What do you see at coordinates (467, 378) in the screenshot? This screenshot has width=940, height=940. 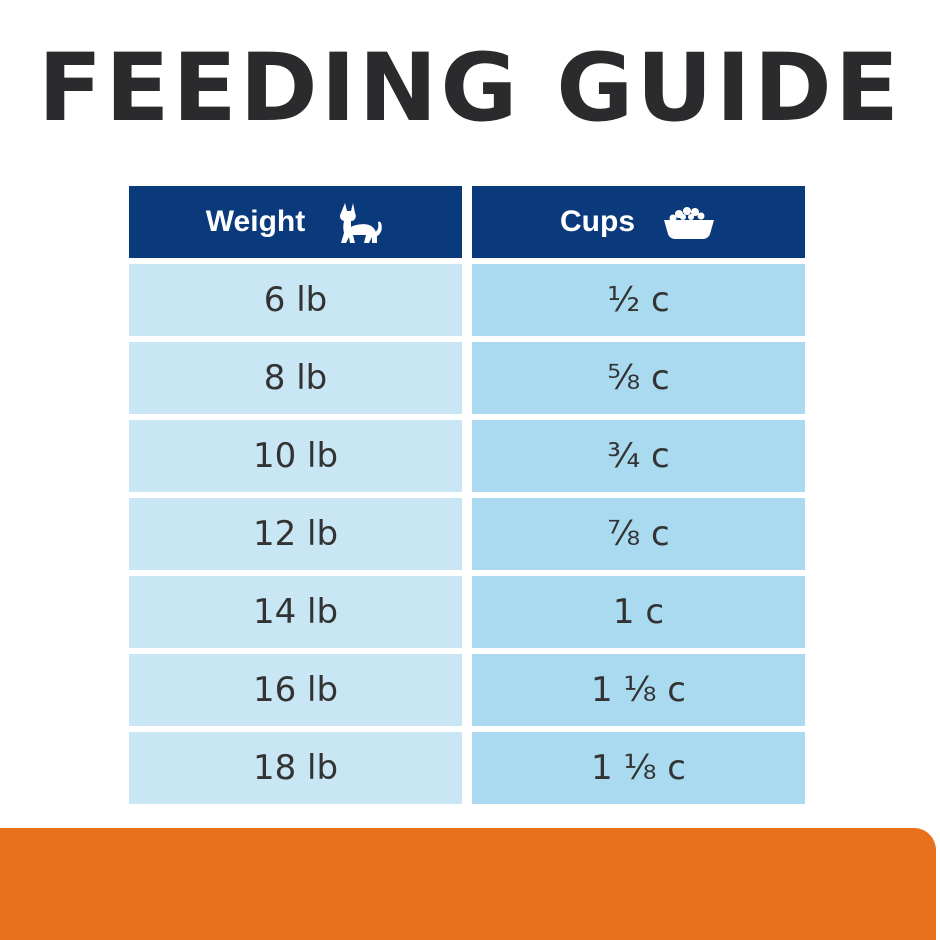 I see `table-row: 8 lb ⅝ c` at bounding box center [467, 378].